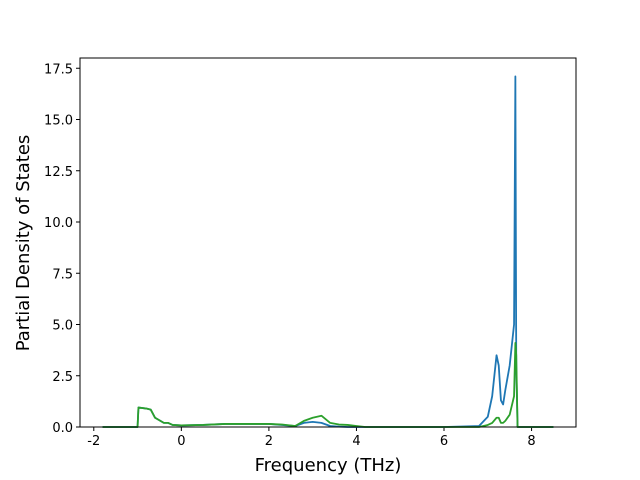 The width and height of the screenshot is (640, 480). What do you see at coordinates (62, 326) in the screenshot?
I see `y-tick-label: 5.0` at bounding box center [62, 326].